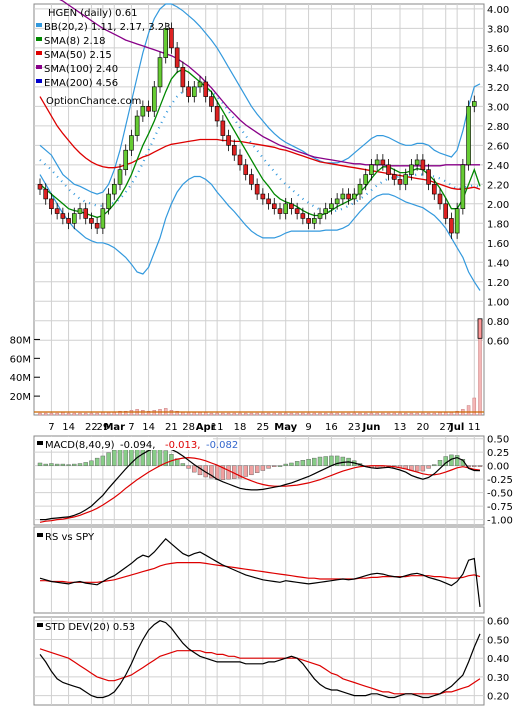 The height and width of the screenshot is (710, 526). I want to click on date-label: 25, so click(262, 427).